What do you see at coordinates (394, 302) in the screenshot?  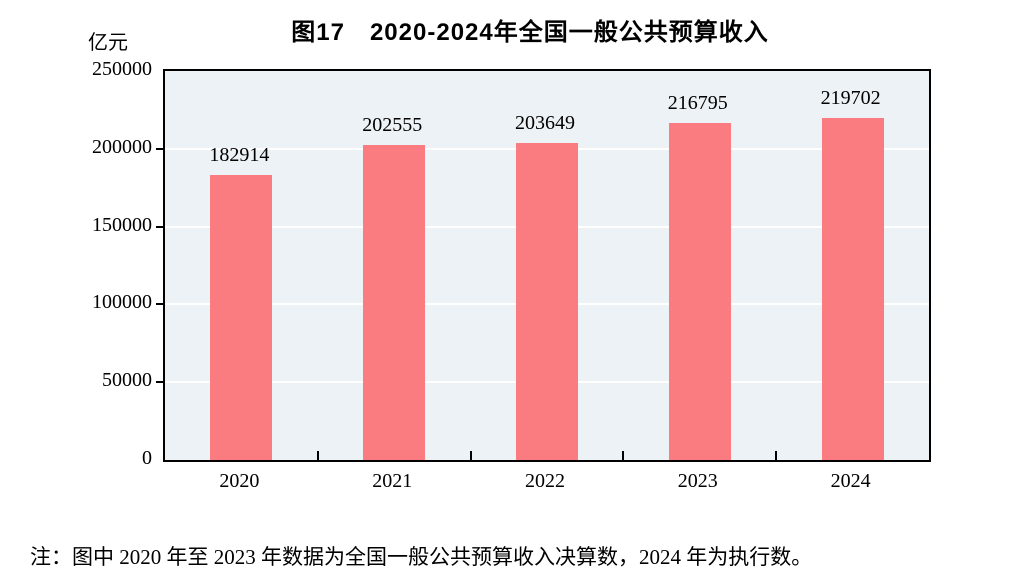 I see `bar-2021` at bounding box center [394, 302].